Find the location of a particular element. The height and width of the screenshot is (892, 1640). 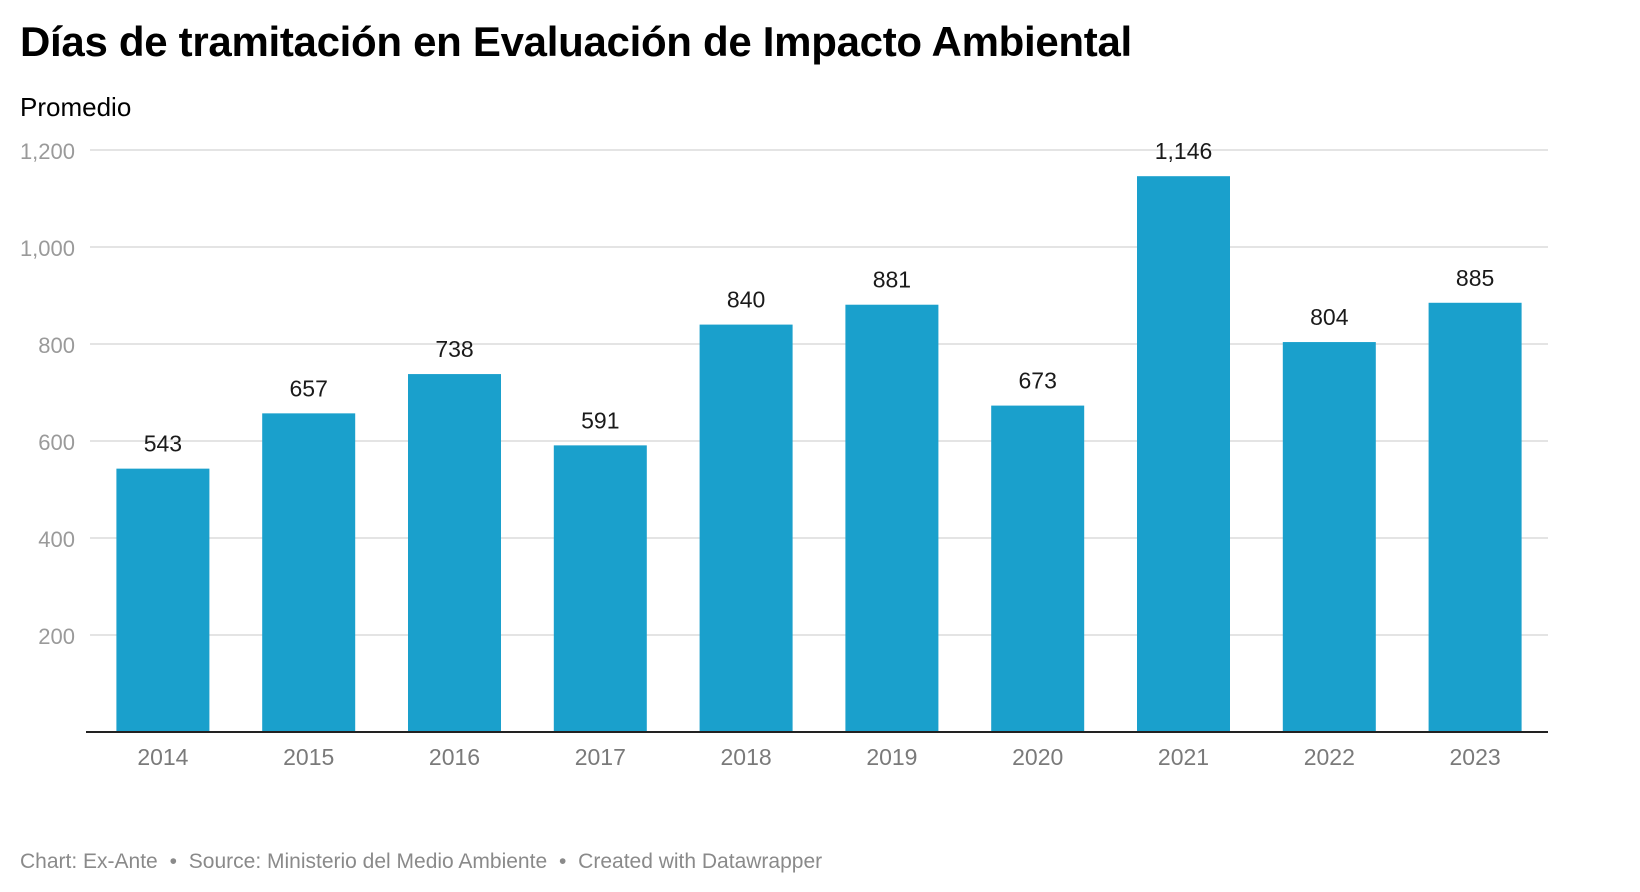

created-with-note: Created with Datawrapper is located at coordinates (700, 861).